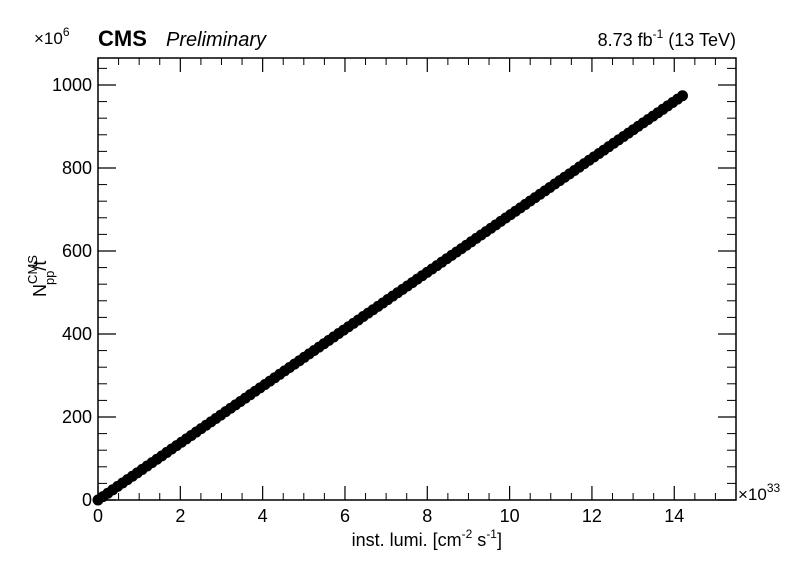 The image size is (796, 572). I want to click on x-tick-label: 6, so click(345, 516).